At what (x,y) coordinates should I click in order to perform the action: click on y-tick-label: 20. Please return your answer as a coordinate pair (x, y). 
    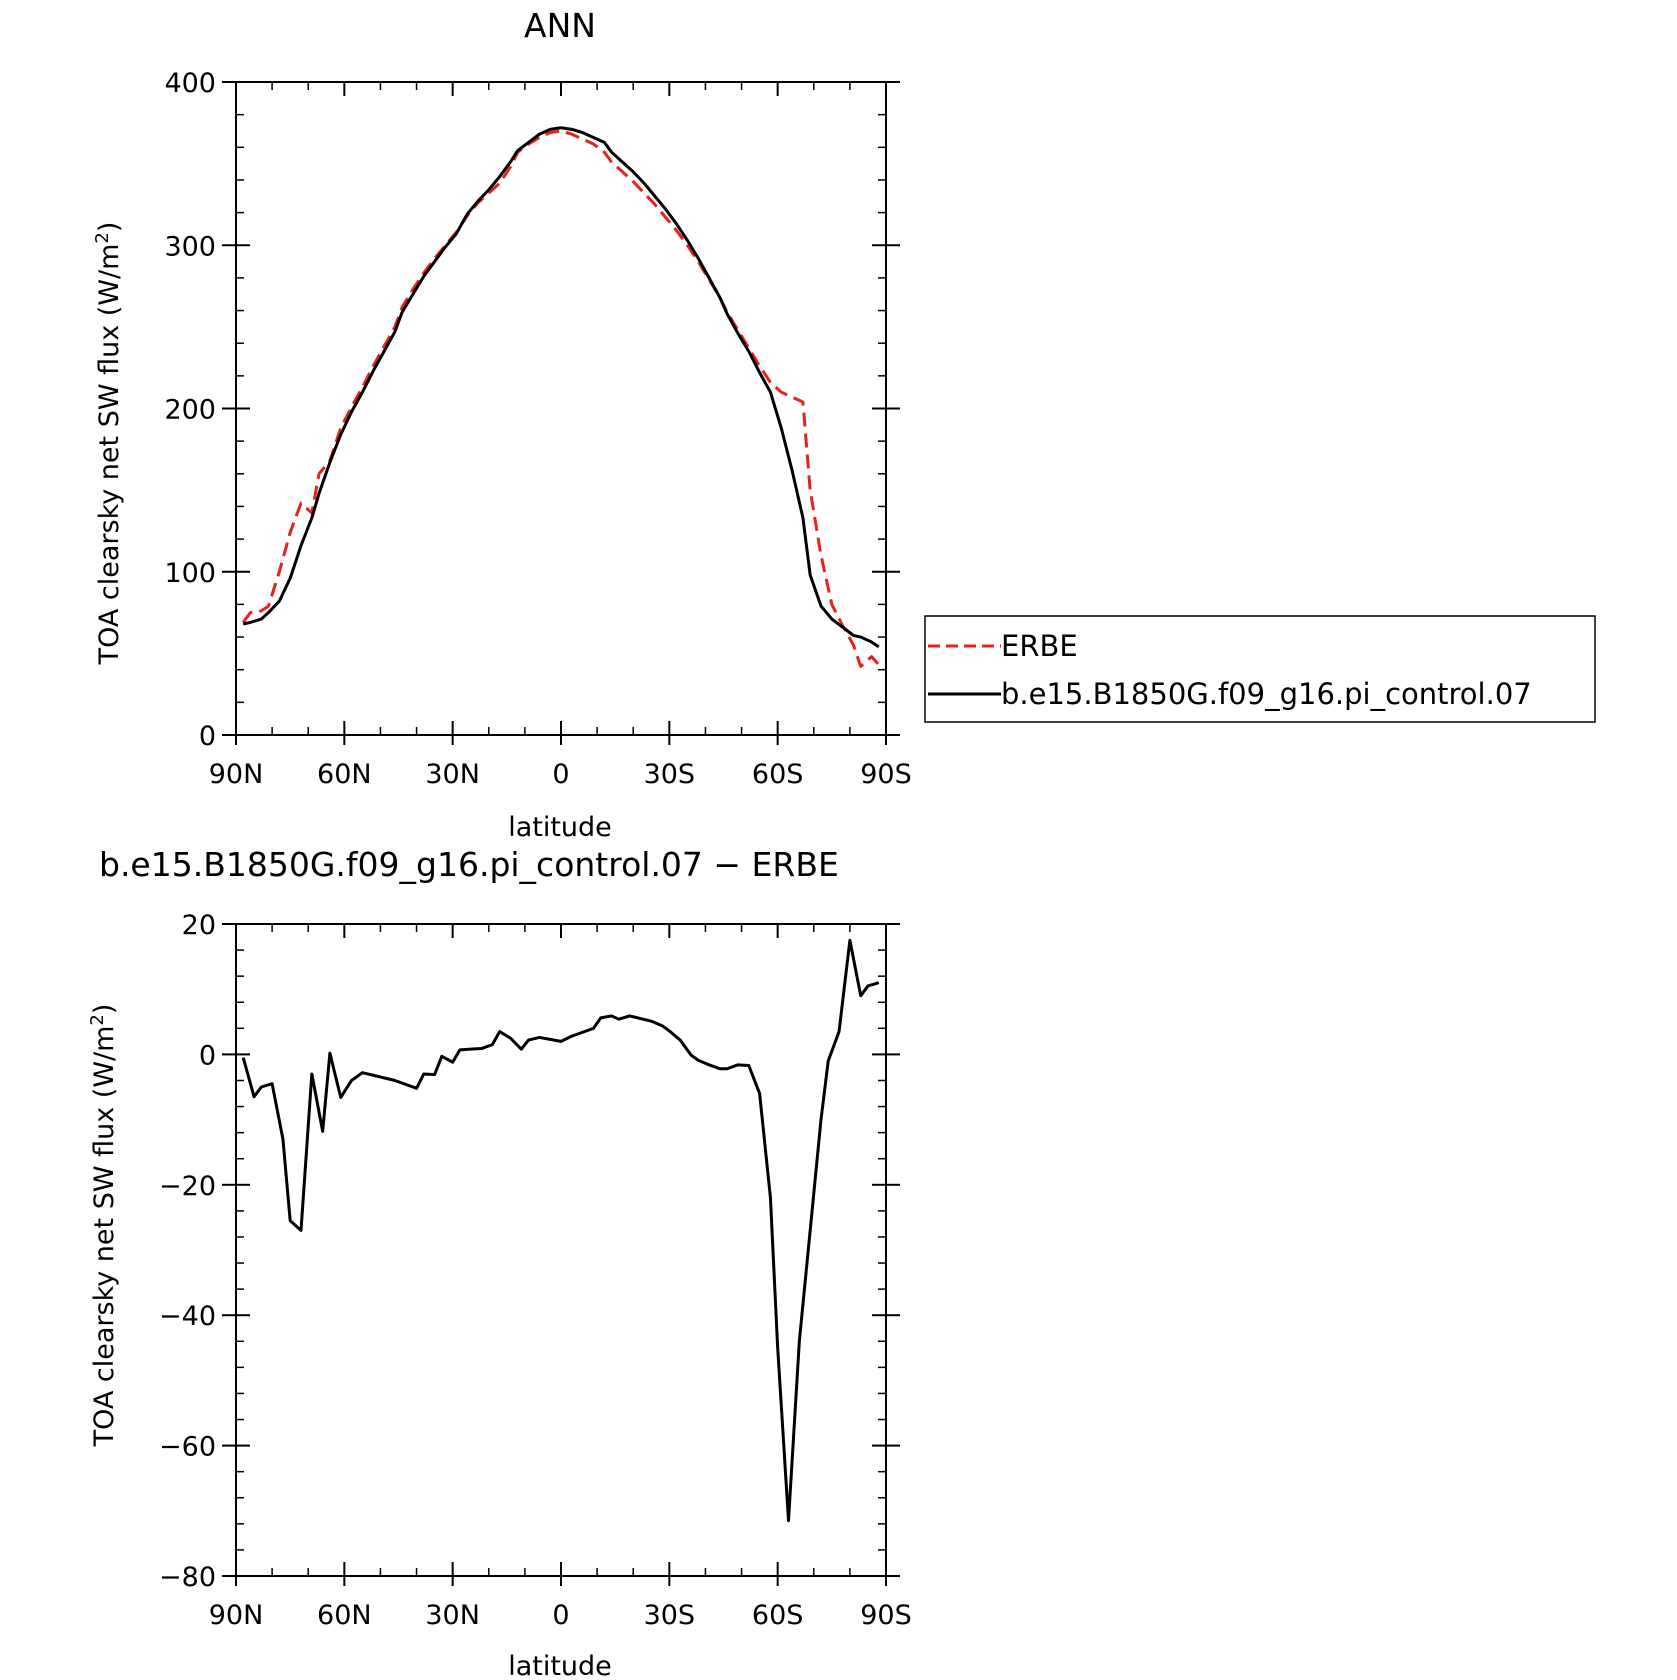
    Looking at the image, I should click on (199, 925).